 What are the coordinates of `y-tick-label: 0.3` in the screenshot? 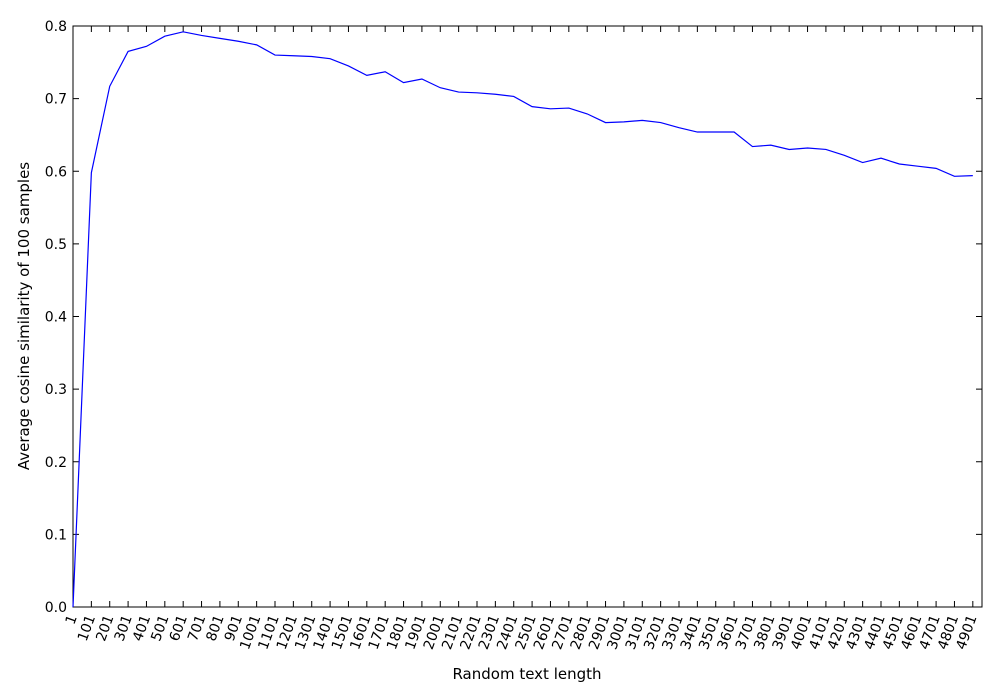 It's located at (56, 390).